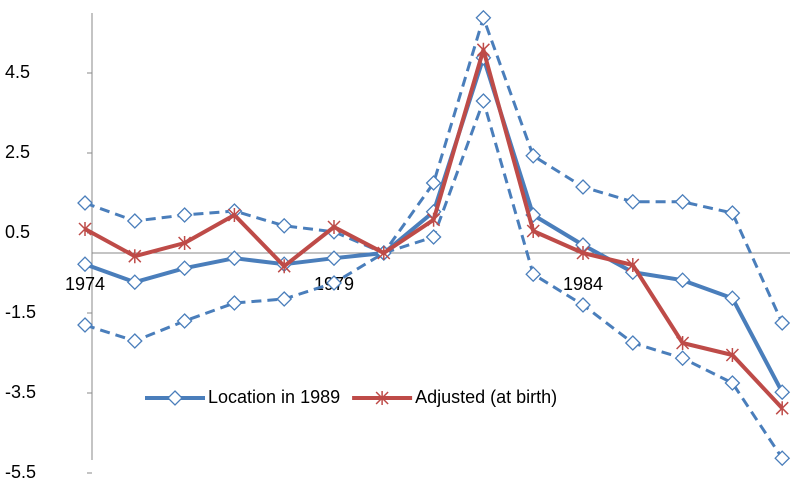 The image size is (792, 488). What do you see at coordinates (17, 232) in the screenshot?
I see `y-tick-label: 0.5` at bounding box center [17, 232].